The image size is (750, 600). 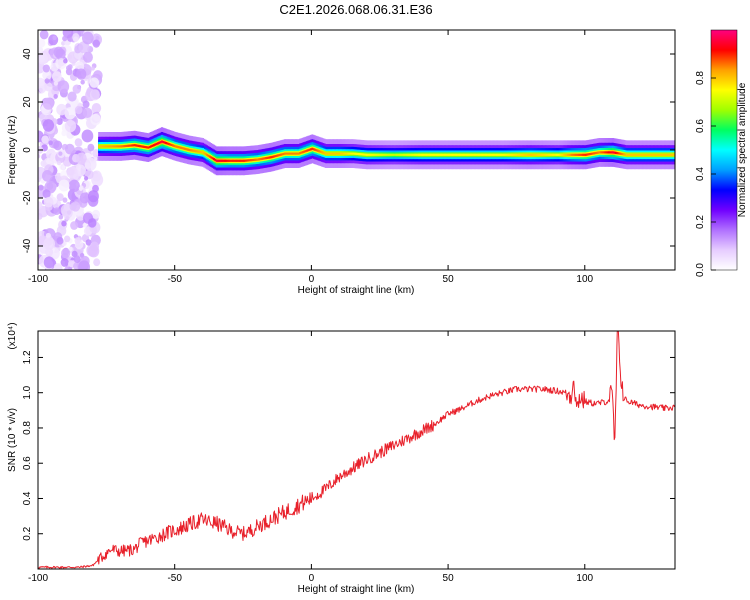 I want to click on colorbar-ticks: 0.0 0.2 0.4 0.6 0.8, so click(x=705, y=174).